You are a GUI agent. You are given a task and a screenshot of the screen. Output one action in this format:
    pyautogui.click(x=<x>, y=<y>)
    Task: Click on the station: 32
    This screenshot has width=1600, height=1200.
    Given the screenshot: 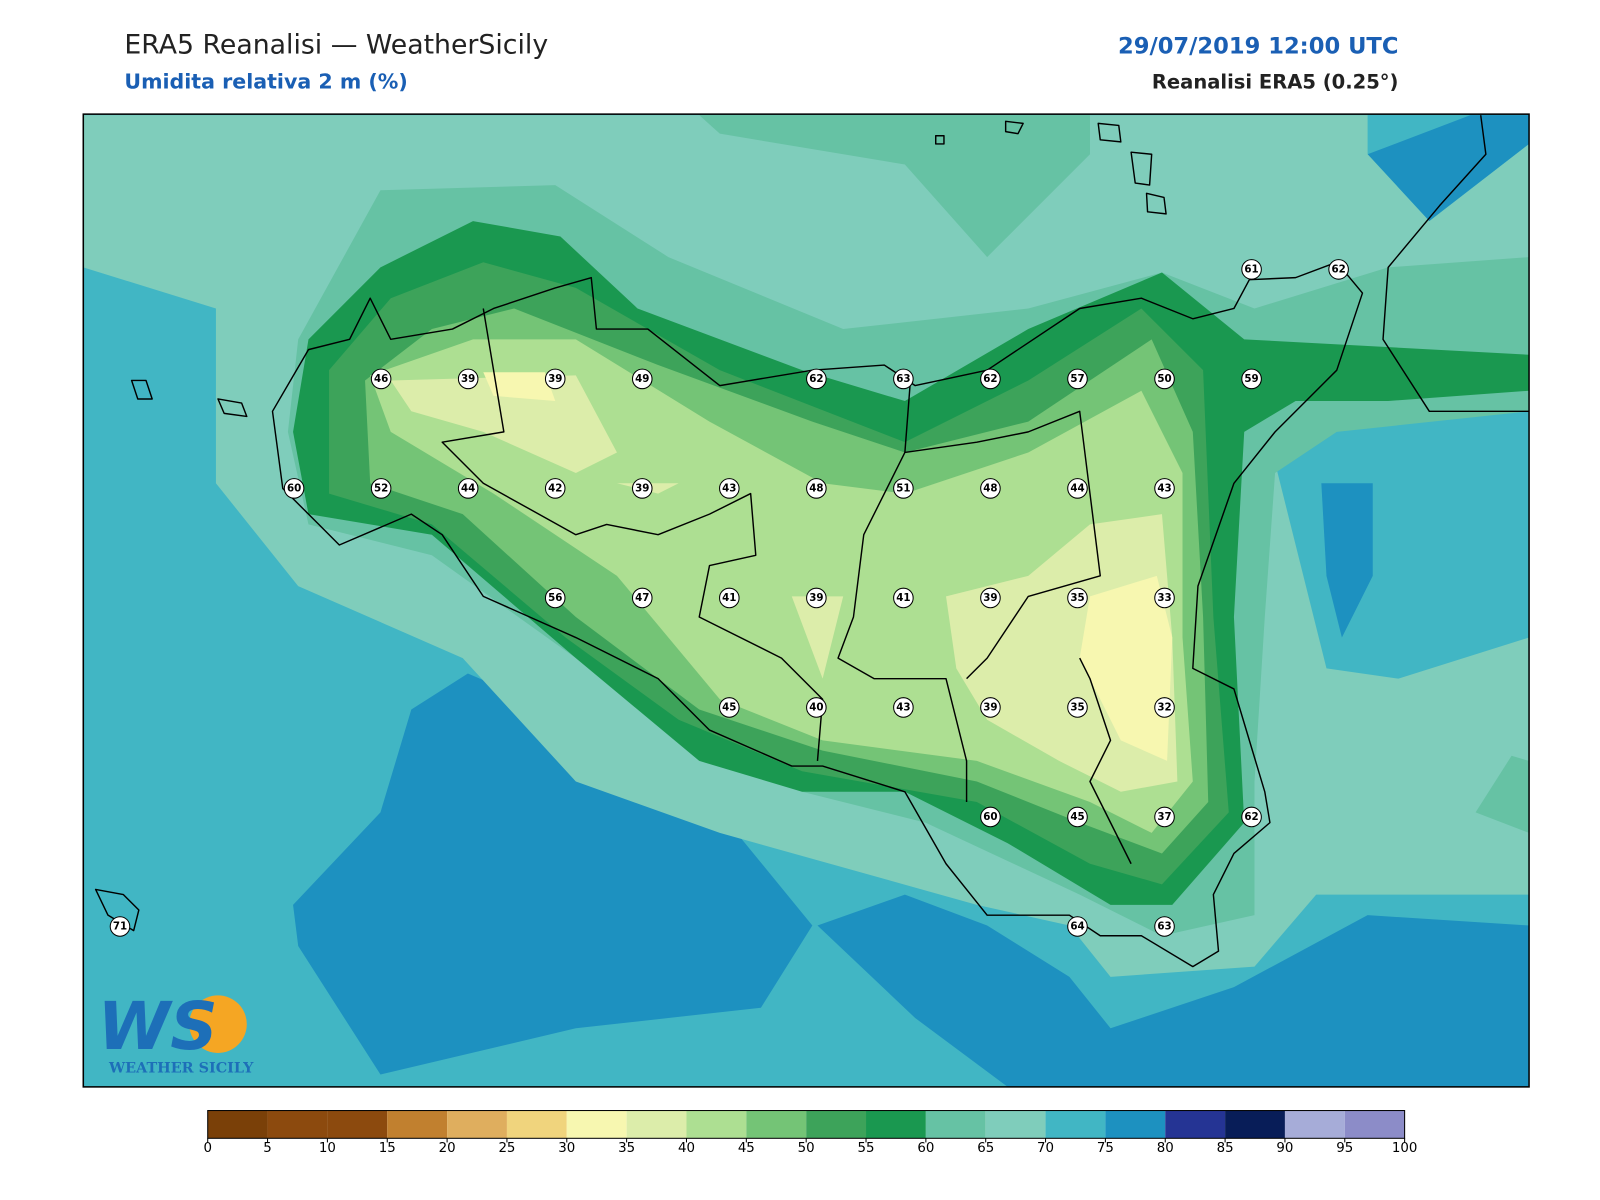 What is the action you would take?
    pyautogui.click(x=1164, y=707)
    